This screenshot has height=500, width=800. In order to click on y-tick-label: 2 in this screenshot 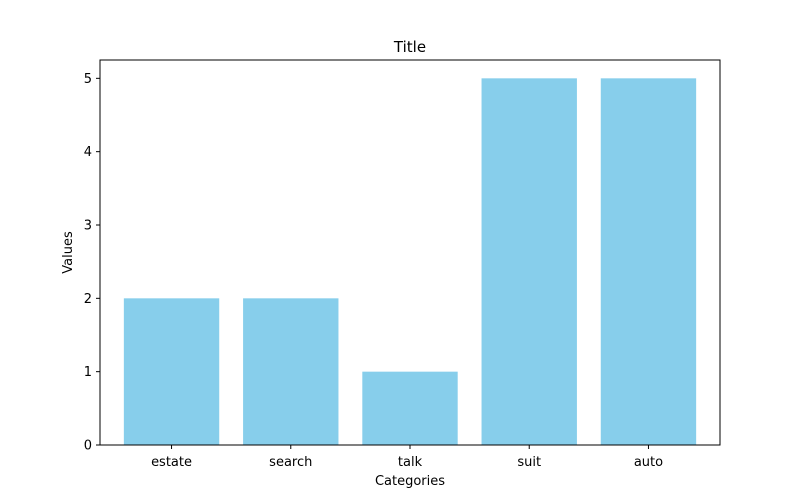, I will do `click(88, 299)`.